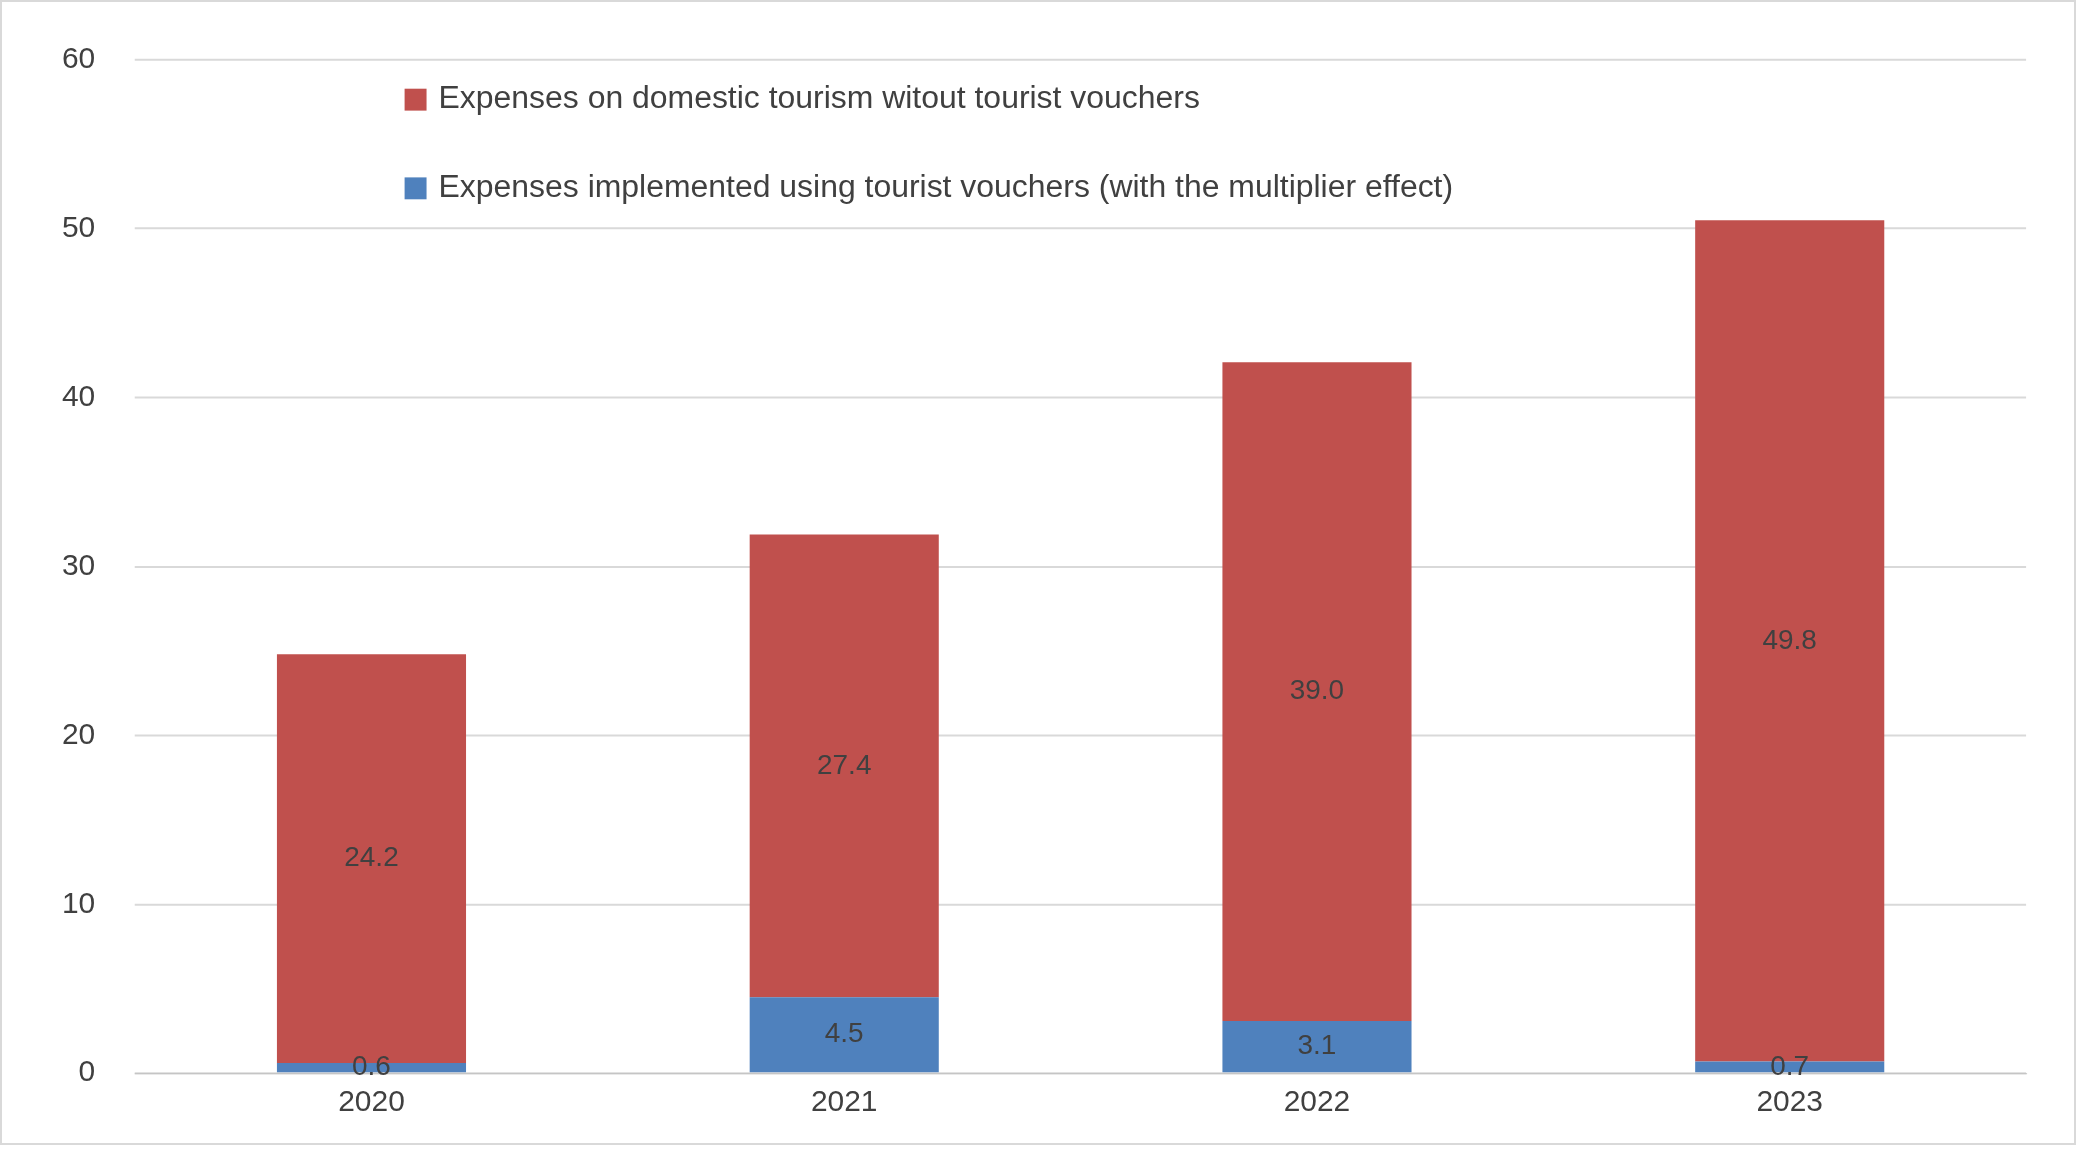 The width and height of the screenshot is (2080, 1149). I want to click on y-tick-label: 50, so click(78, 226).